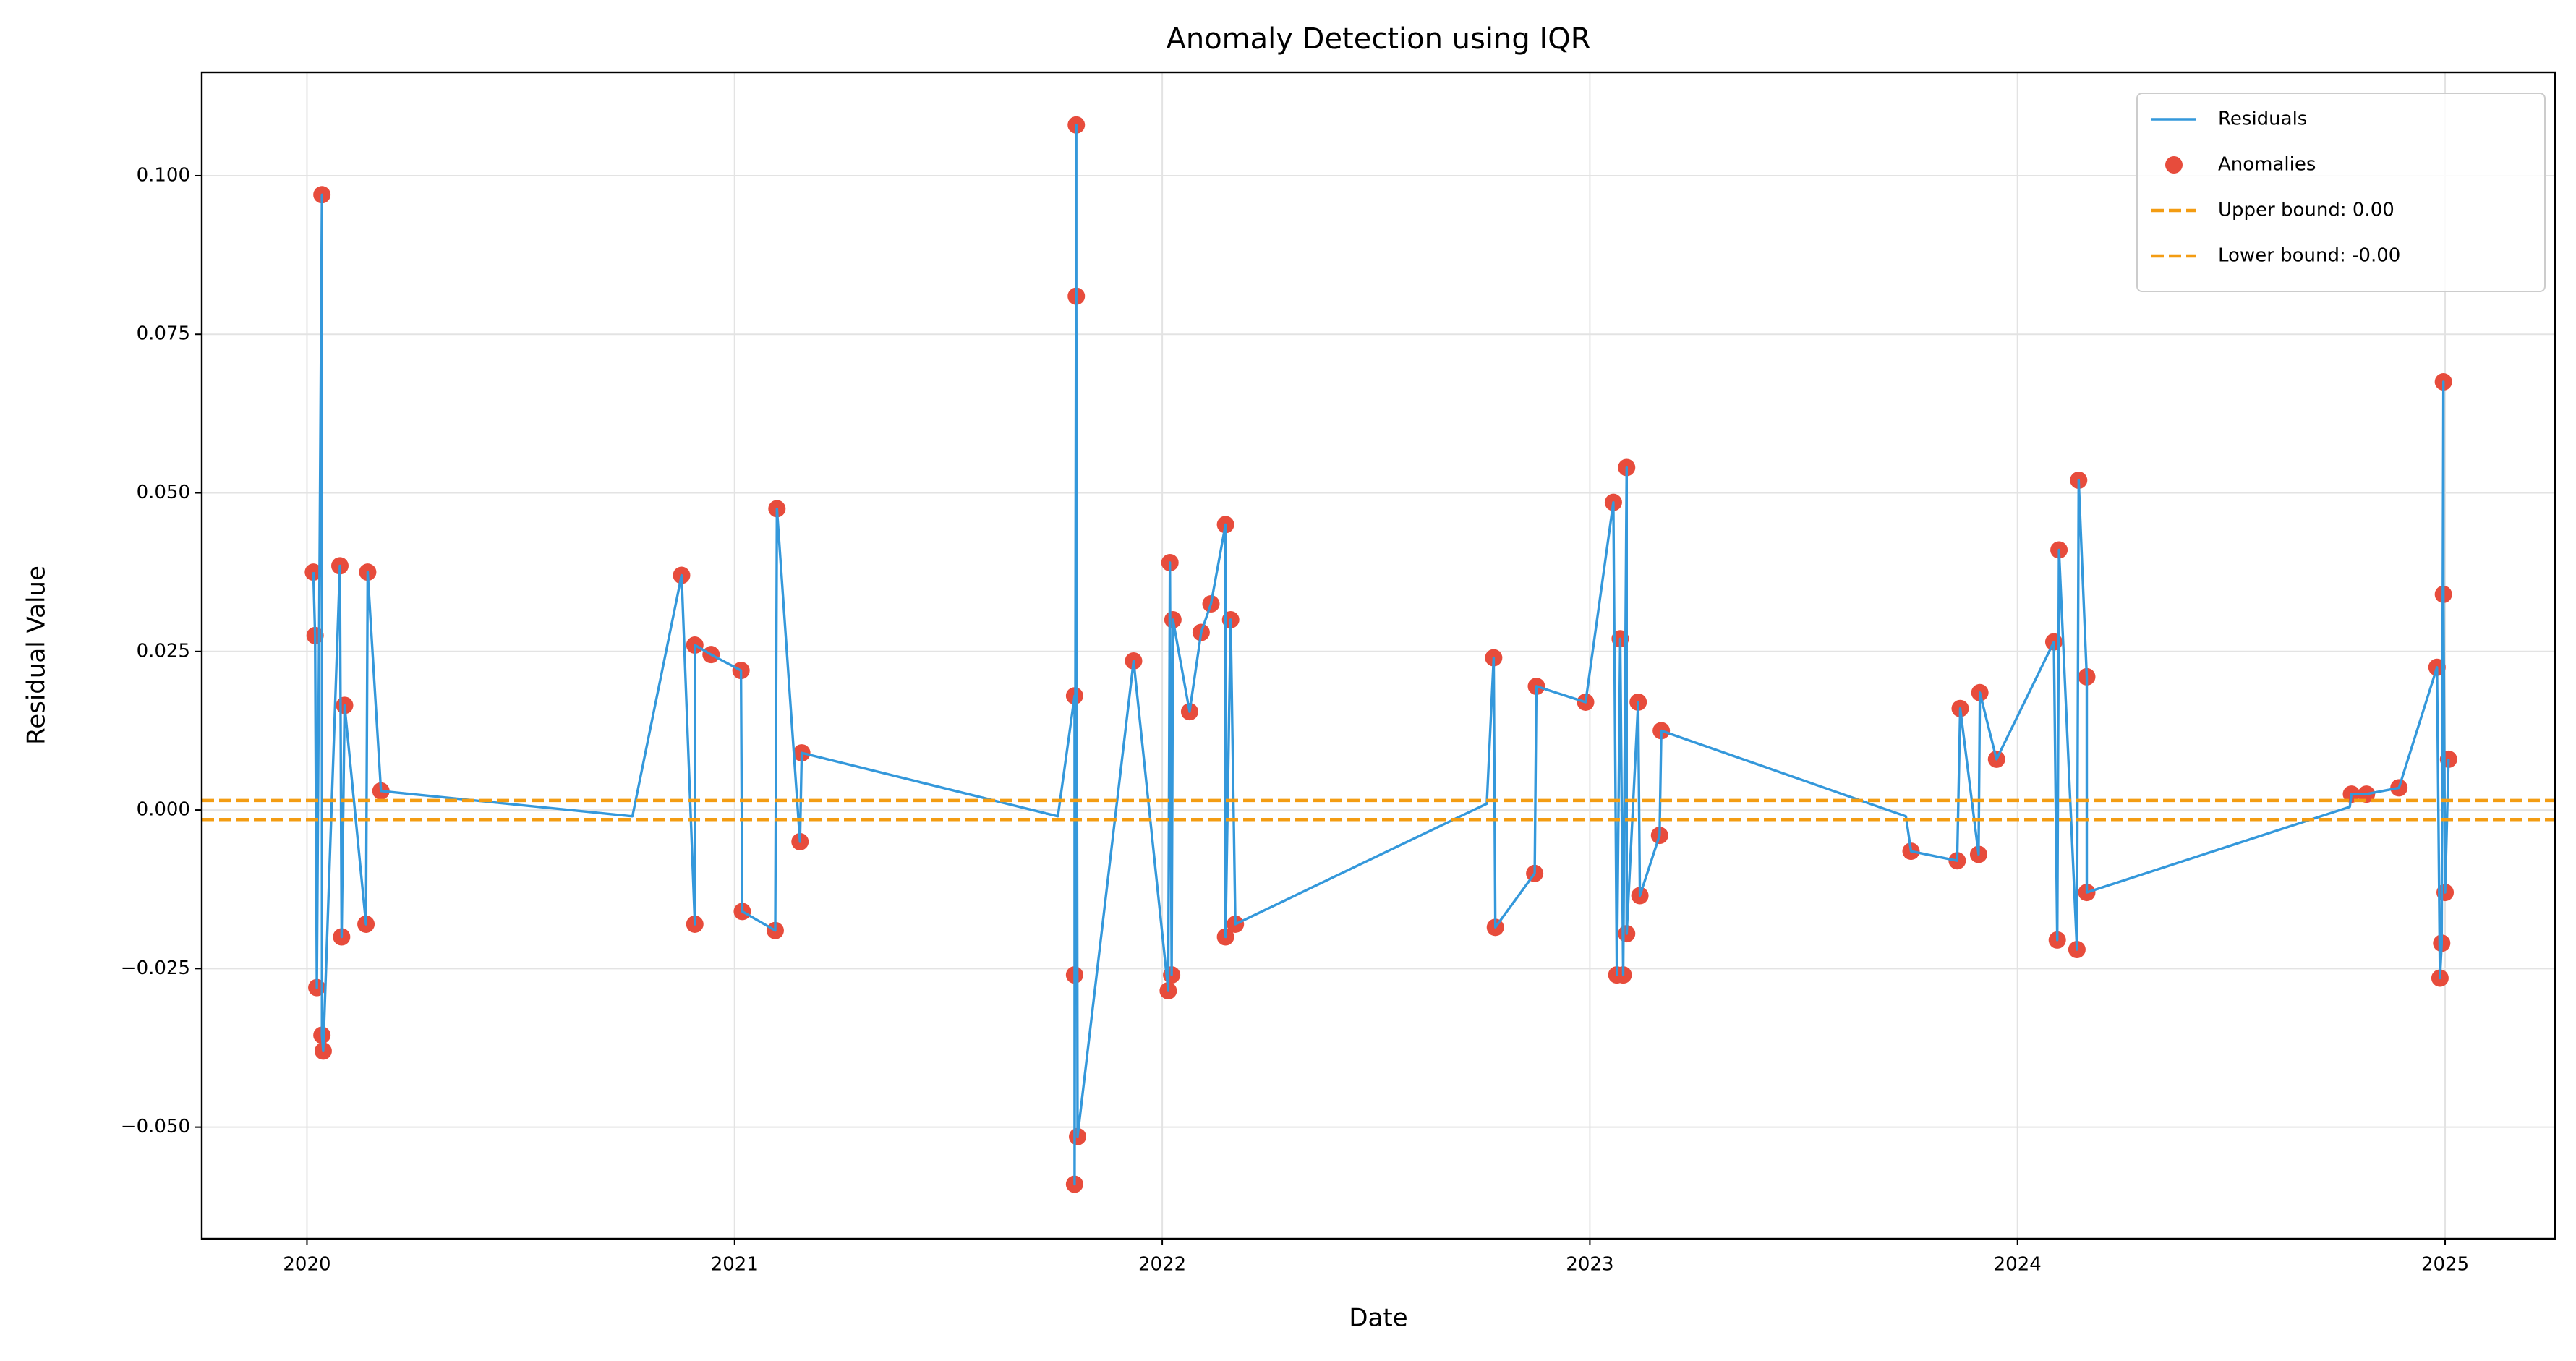 The width and height of the screenshot is (2576, 1361). Describe the element at coordinates (163, 651) in the screenshot. I see `y-tick-label: 0.025` at that location.